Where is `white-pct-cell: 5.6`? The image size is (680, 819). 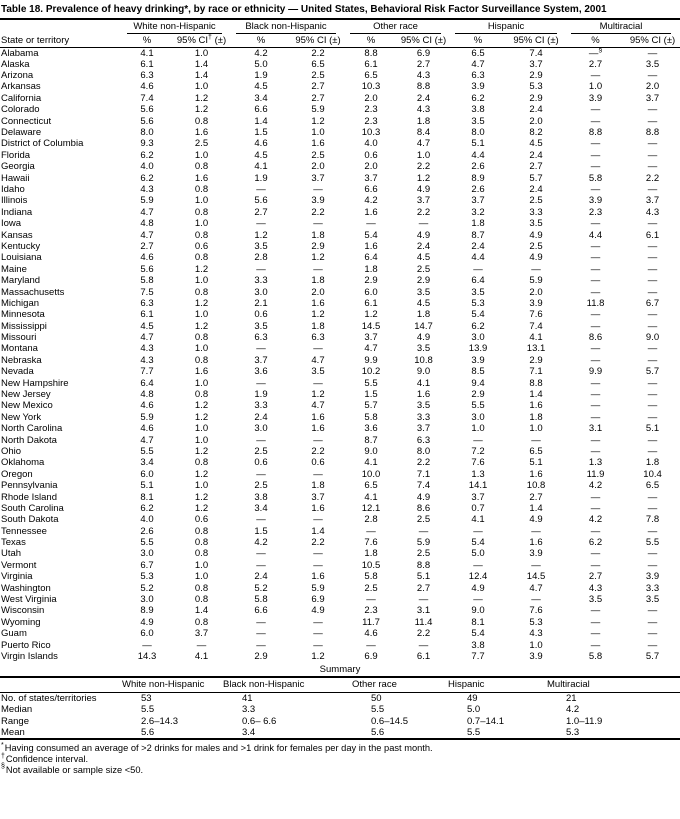 white-pct-cell: 5.6 is located at coordinates (147, 121).